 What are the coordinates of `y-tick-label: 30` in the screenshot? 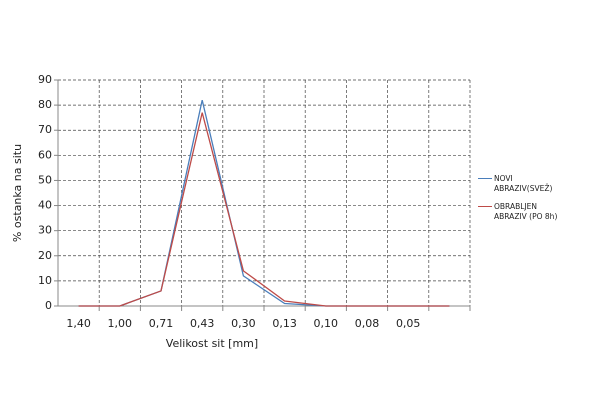 It's located at (45, 230).